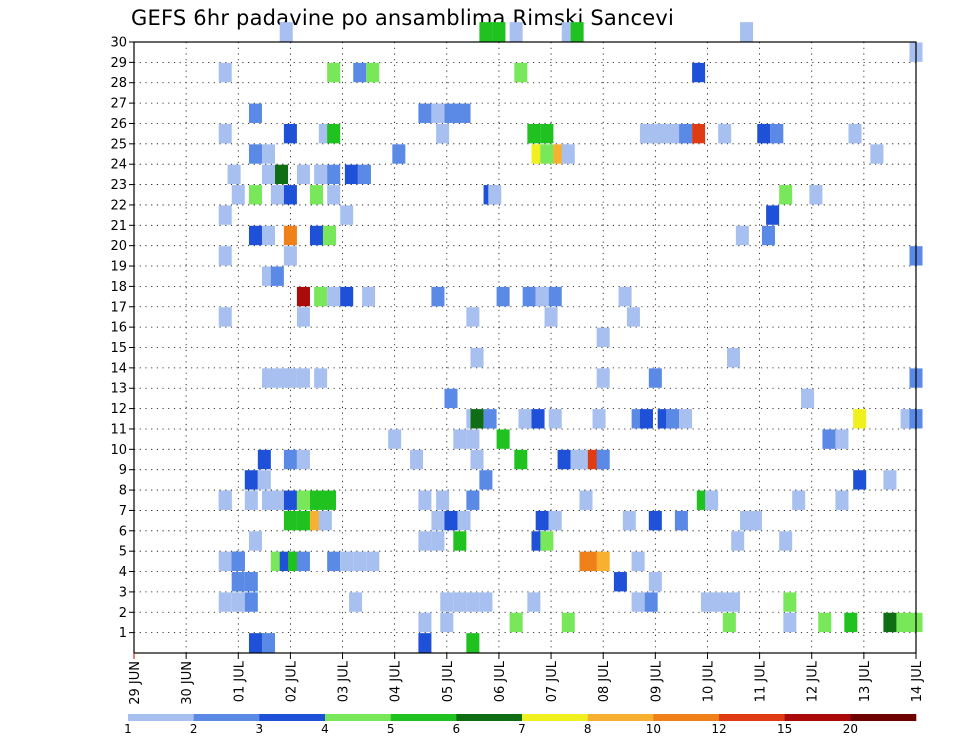 The width and height of the screenshot is (960, 742). I want to click on x-tick-label: 11 JUL, so click(761, 681).